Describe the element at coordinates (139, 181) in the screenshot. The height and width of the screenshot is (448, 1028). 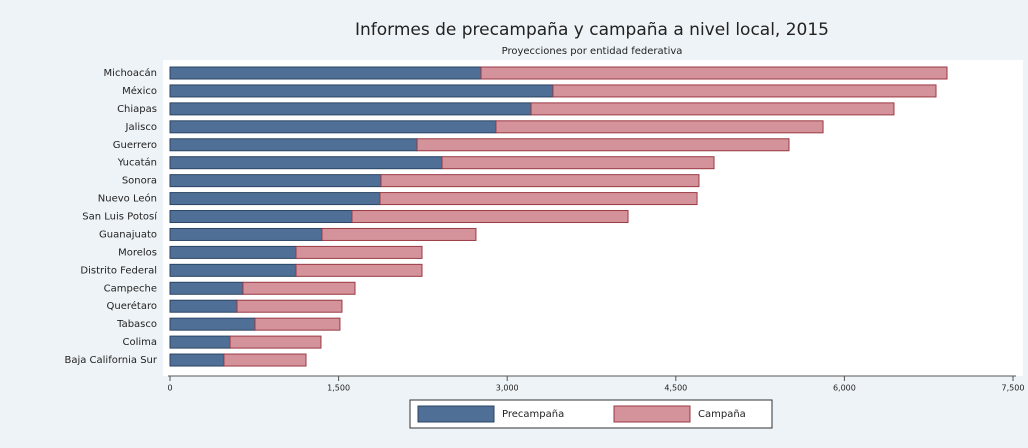
I see `y-tick-label: Sonora` at that location.